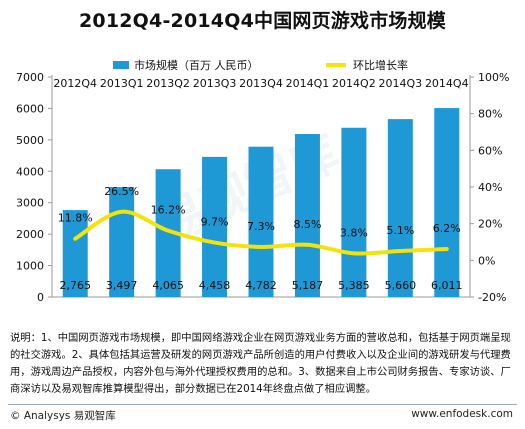 The image size is (525, 429). I want to click on y-left-tick-label: 5000, so click(30, 140).